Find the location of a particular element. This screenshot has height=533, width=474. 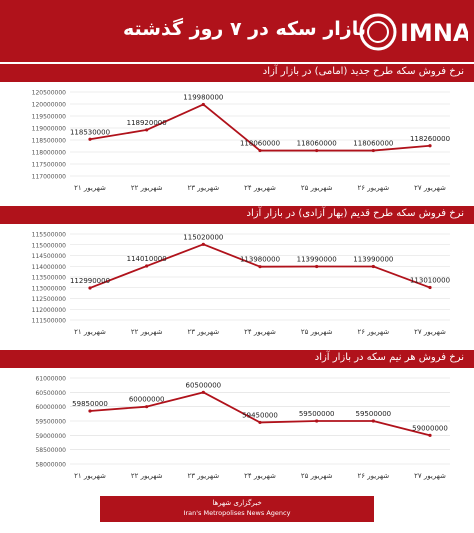

y-tick-label: 120500000 is located at coordinates (49, 93).